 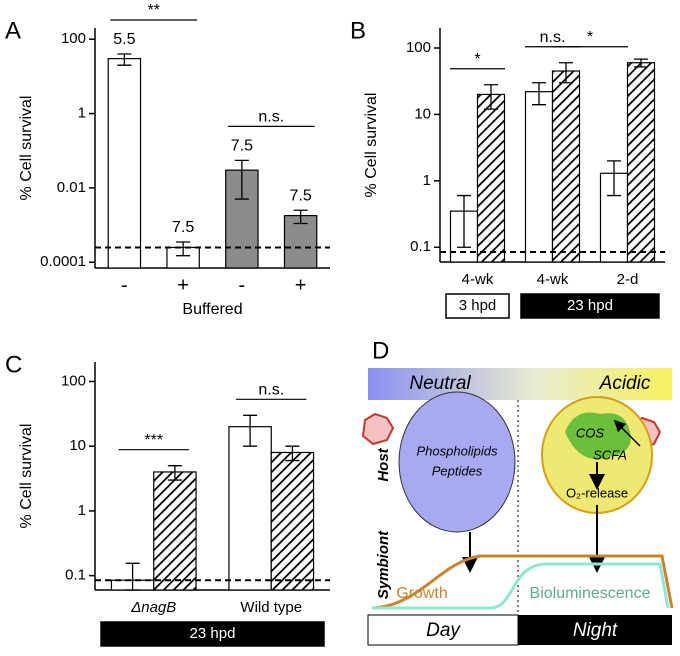 What do you see at coordinates (625, 383) in the screenshot?
I see `state-label: Acidic` at bounding box center [625, 383].